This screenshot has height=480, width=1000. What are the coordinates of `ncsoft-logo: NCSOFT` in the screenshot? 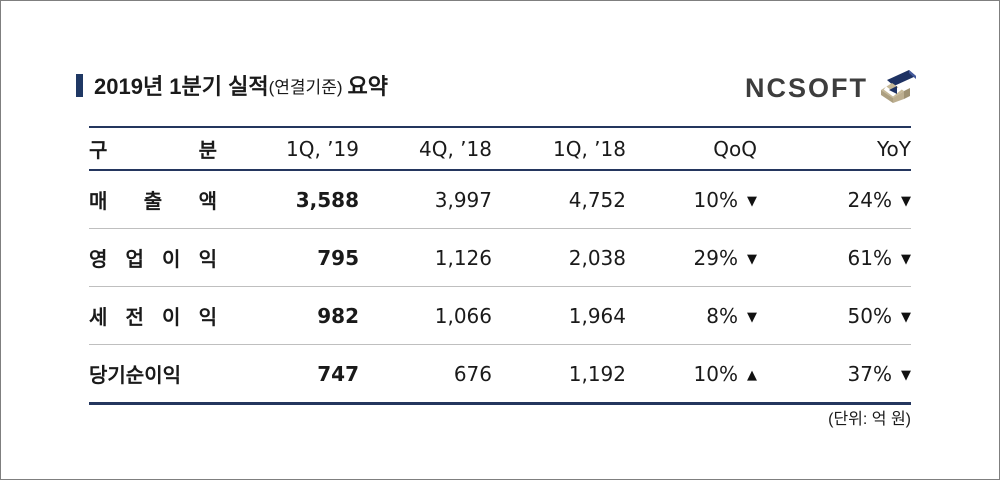 It's located at (831, 88).